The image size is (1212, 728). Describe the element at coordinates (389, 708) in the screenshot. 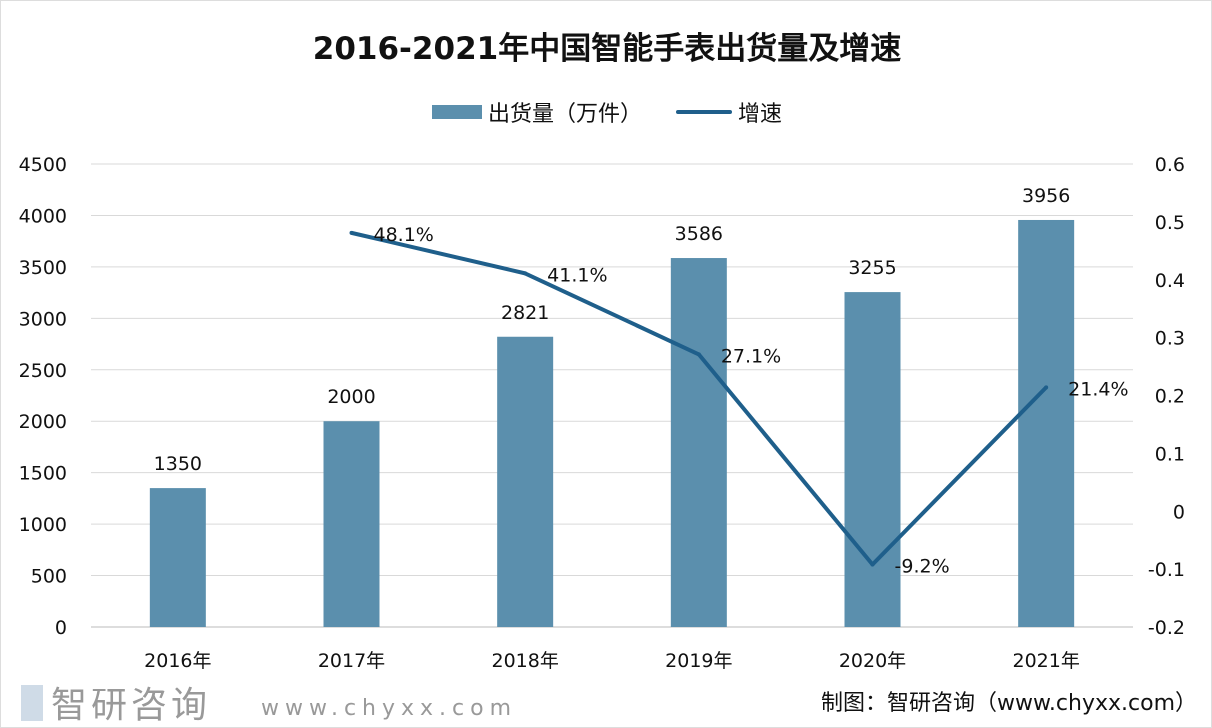

I see `watermark-url: www.chyxx.com` at that location.